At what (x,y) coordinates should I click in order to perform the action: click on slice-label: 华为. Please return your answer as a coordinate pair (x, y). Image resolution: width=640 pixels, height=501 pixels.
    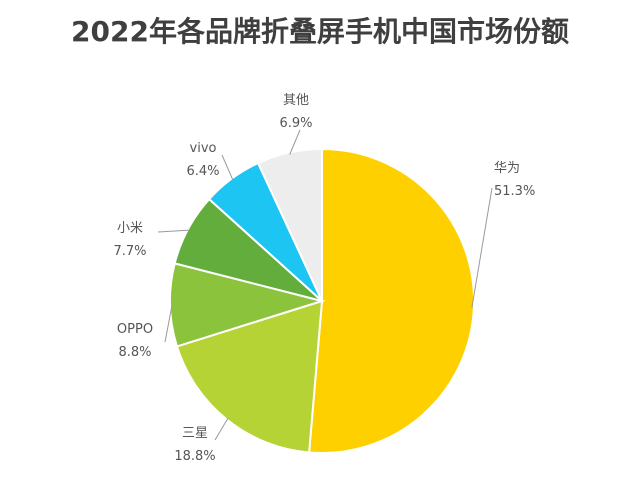
    Looking at the image, I should click on (507, 168).